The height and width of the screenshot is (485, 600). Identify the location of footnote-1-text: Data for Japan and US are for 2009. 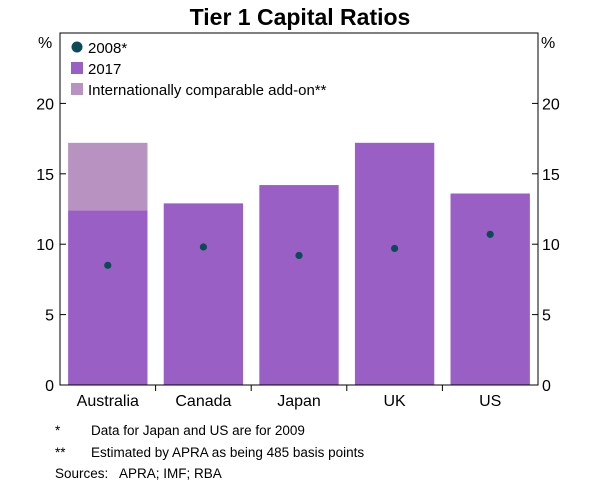
(198, 430).